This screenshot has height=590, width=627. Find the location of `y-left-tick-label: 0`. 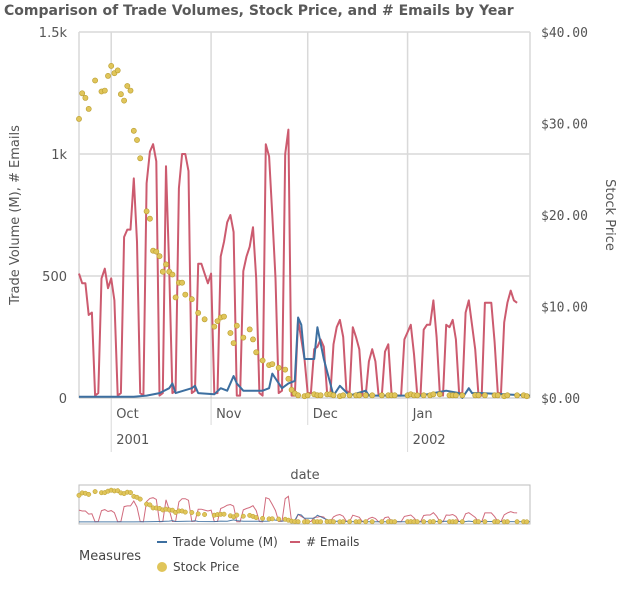

y-left-tick-label: 0 is located at coordinates (63, 399).